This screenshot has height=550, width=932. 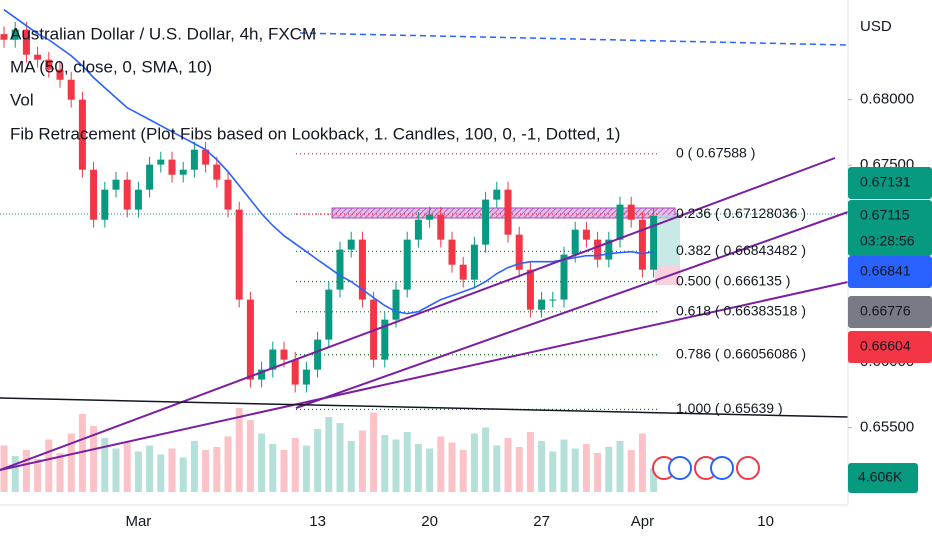 What do you see at coordinates (715, 152) in the screenshot?
I see `fib-label: 0 ( 0.67588 )` at bounding box center [715, 152].